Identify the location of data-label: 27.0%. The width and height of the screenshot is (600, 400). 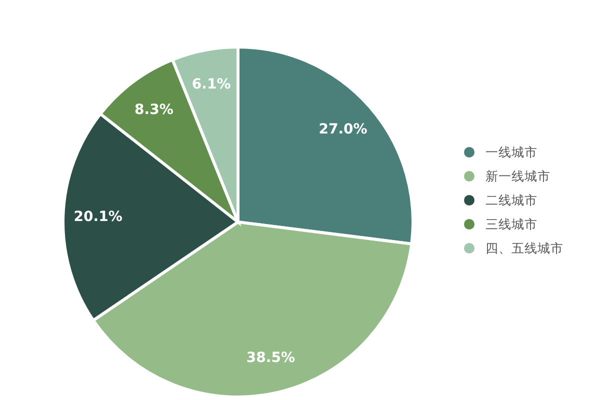
(343, 129).